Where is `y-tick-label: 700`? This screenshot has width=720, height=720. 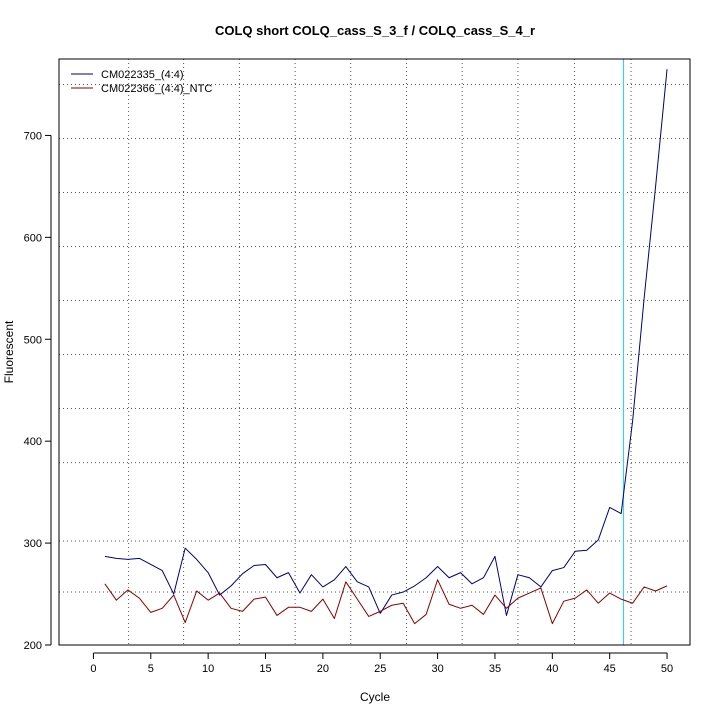
y-tick-label: 700 is located at coordinates (33, 136).